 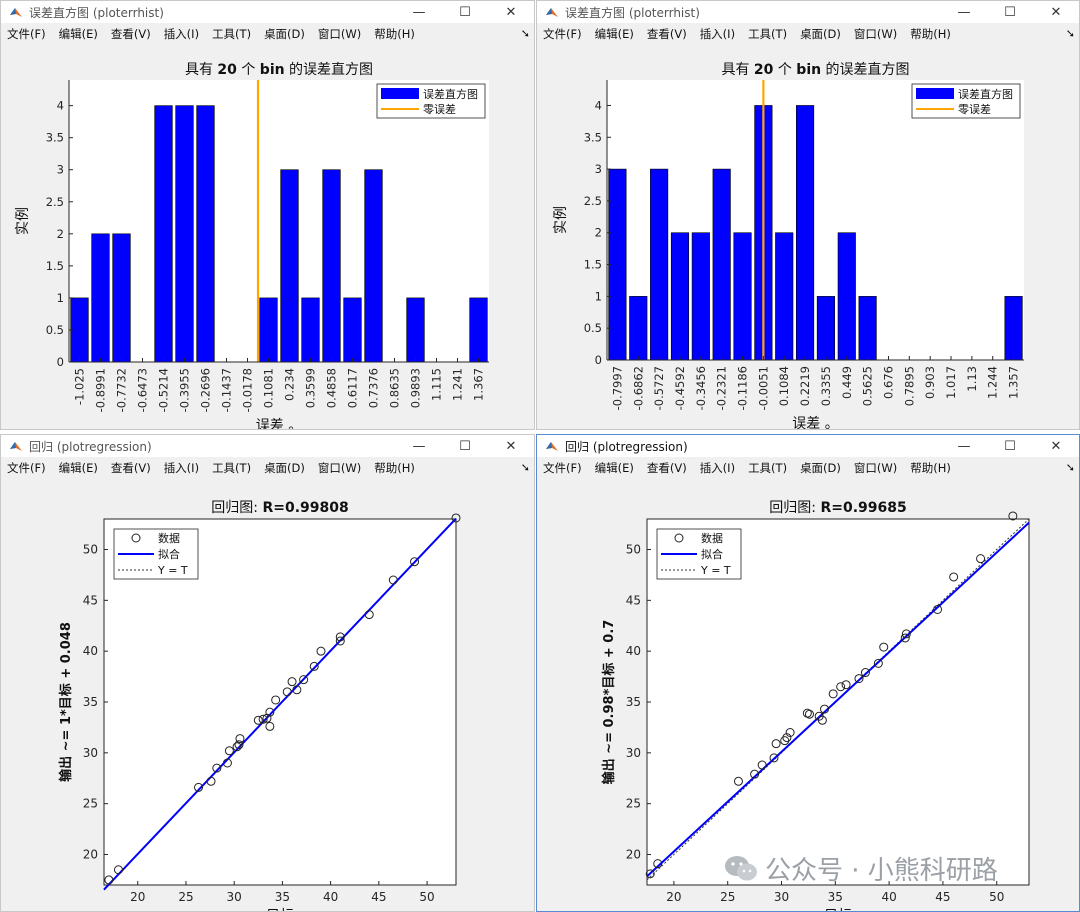 What do you see at coordinates (598, 296) in the screenshot?
I see `y-tick-label: 1` at bounding box center [598, 296].